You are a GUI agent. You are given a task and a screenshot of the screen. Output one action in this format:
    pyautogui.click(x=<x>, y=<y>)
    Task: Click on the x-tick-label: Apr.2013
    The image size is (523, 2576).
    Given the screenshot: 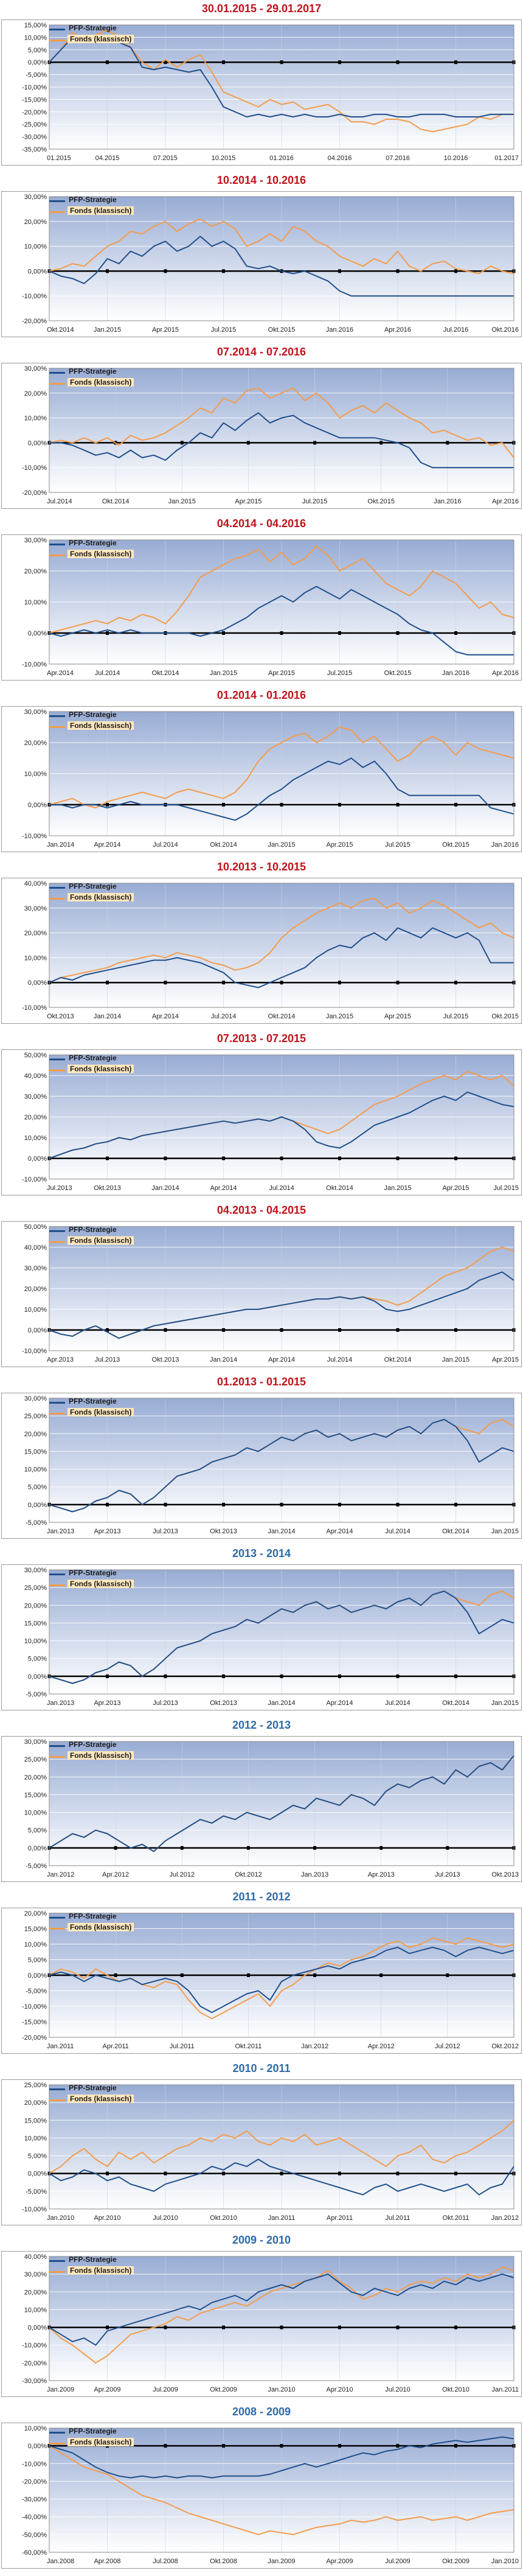 What is the action you would take?
    pyautogui.click(x=382, y=1874)
    